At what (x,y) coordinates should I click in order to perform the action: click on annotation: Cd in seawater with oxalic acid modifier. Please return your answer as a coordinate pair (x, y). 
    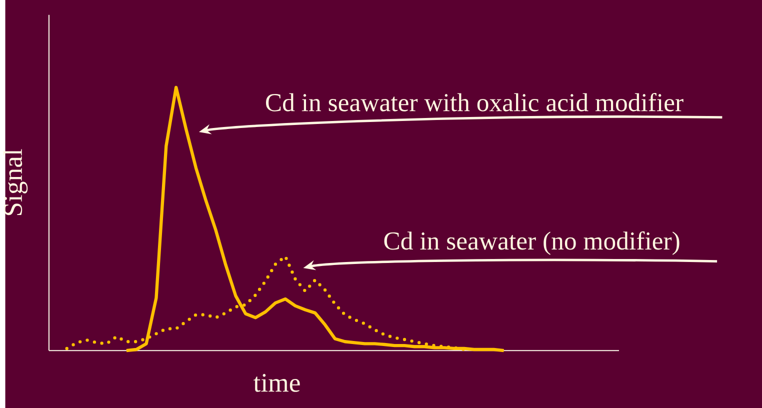
    Looking at the image, I should click on (475, 102).